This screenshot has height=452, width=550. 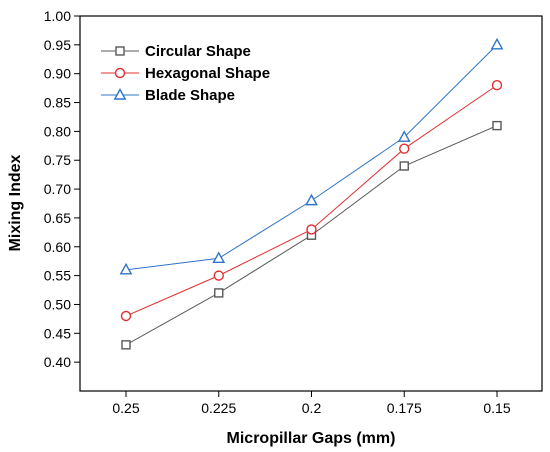 I want to click on legend-label: Hexagonal Shape, so click(x=207, y=73).